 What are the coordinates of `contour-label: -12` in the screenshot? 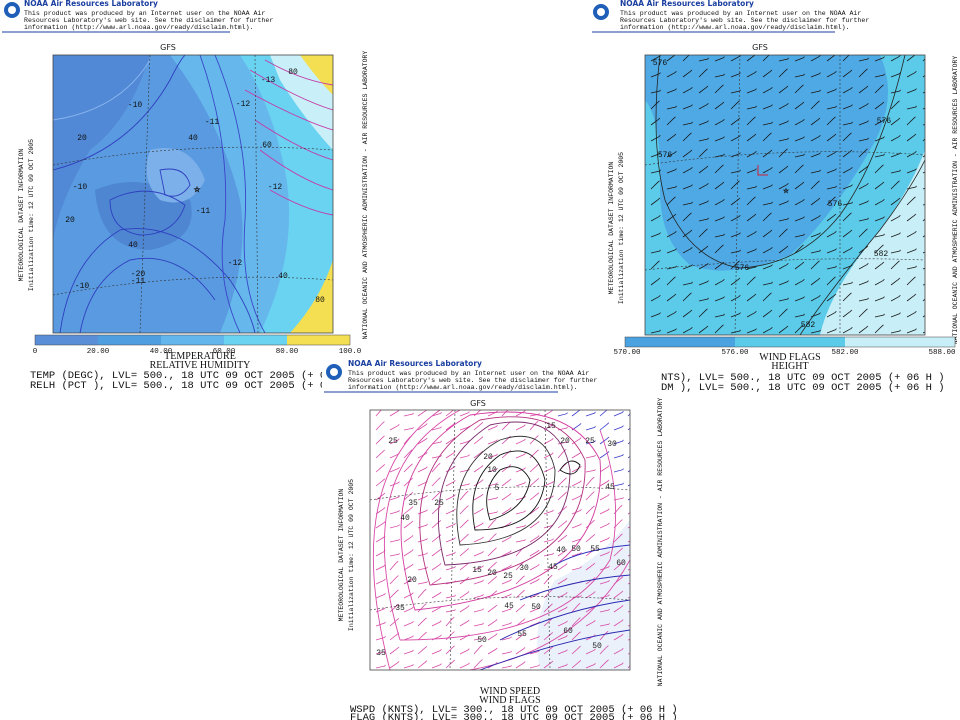 It's located at (275, 187).